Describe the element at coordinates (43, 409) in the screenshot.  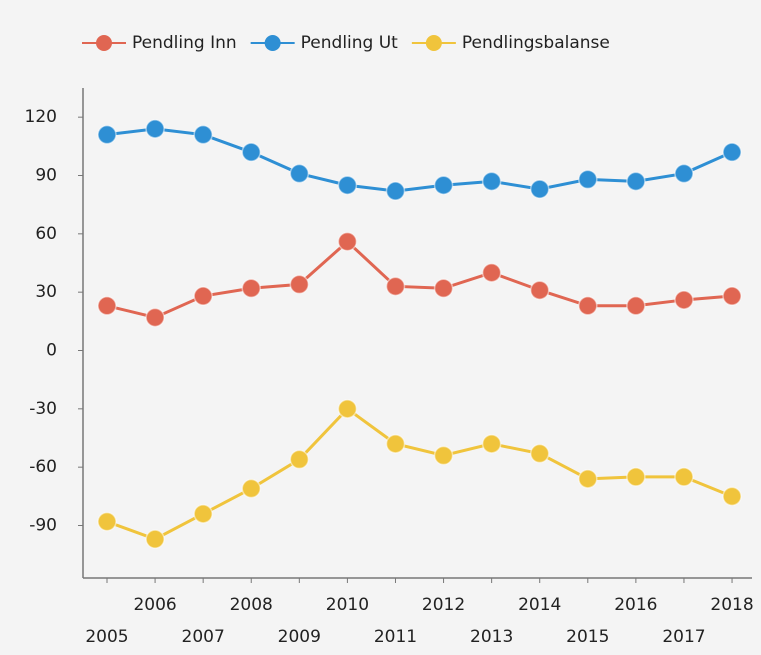
I see `y-tick-label: -30` at that location.